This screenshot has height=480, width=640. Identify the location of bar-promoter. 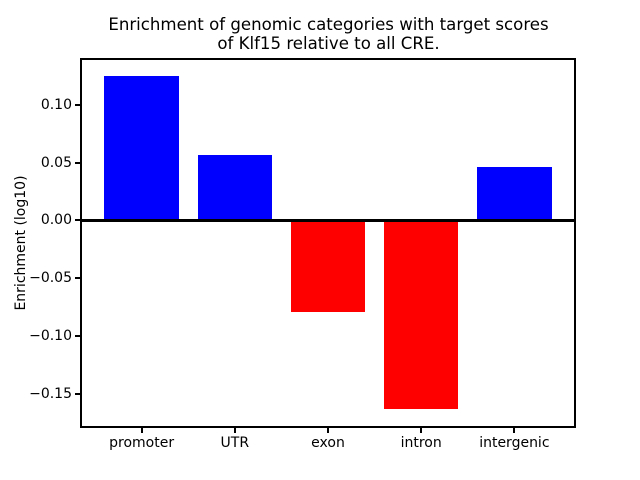
(141, 148).